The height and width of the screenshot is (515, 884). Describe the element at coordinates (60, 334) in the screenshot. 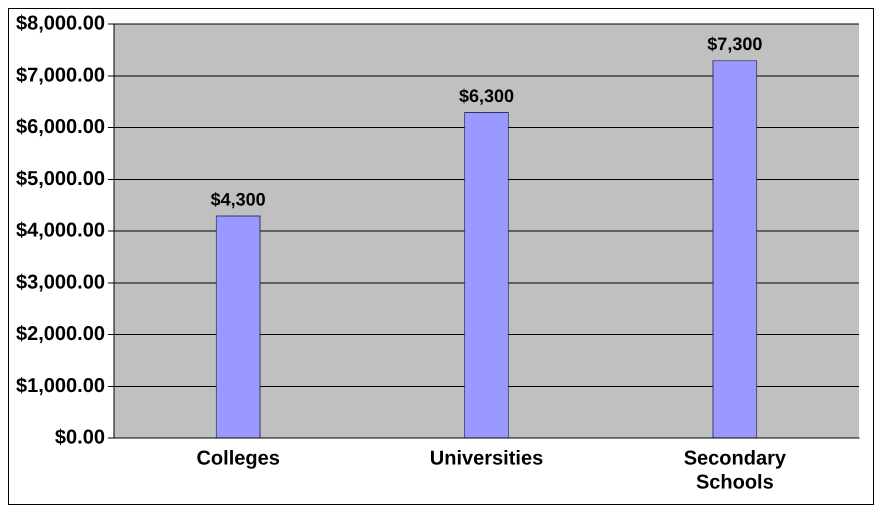

I see `y-tick-label: $2,000.00` at that location.